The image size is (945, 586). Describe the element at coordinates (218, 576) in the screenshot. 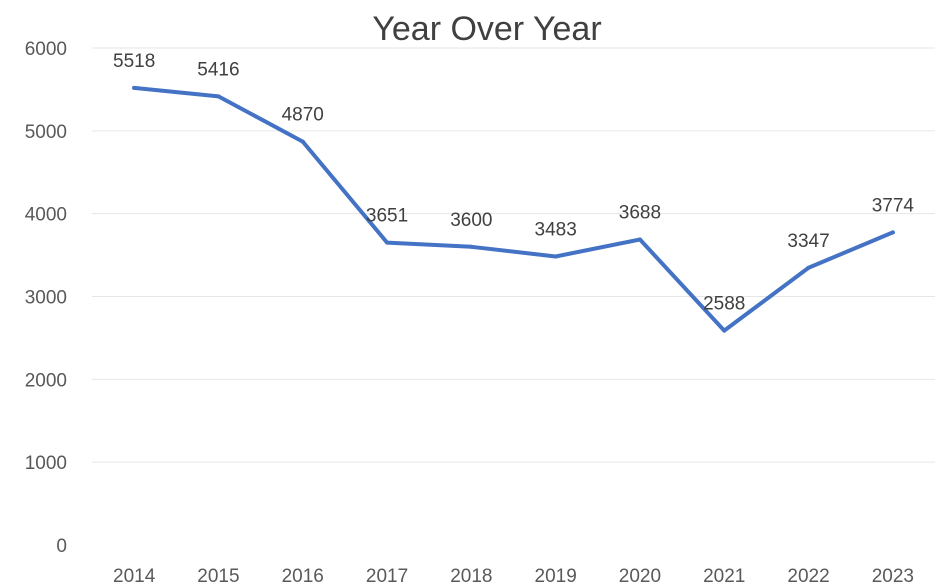

I see `x-tick-label: 2015` at that location.